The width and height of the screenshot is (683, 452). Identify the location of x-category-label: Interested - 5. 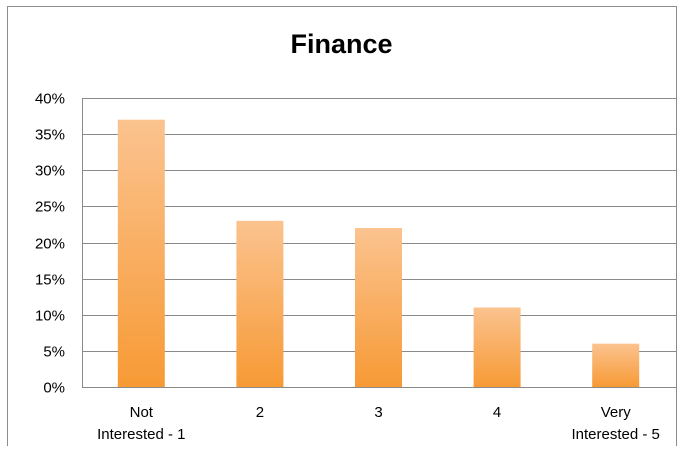
(616, 434).